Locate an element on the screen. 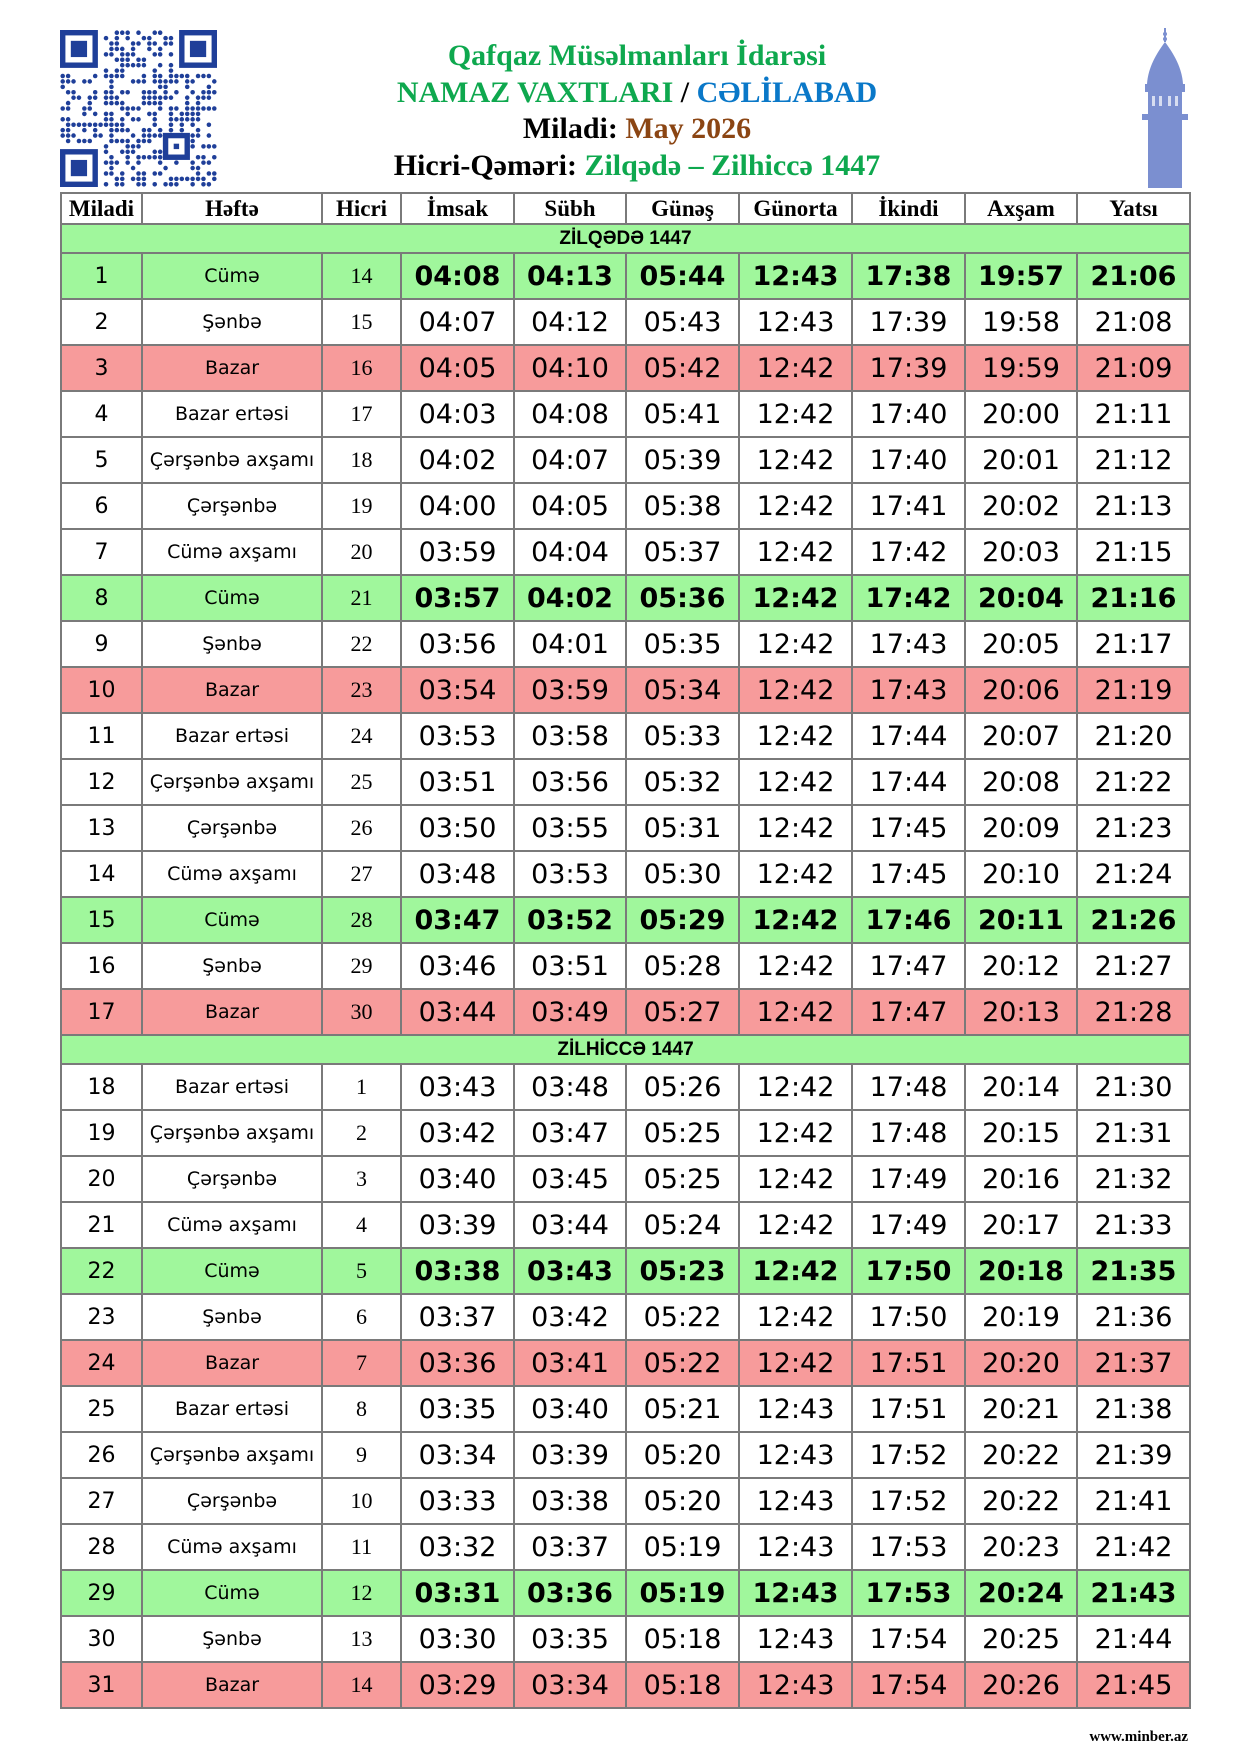 The image size is (1240, 1754). subh-time: 04:13 is located at coordinates (570, 276).